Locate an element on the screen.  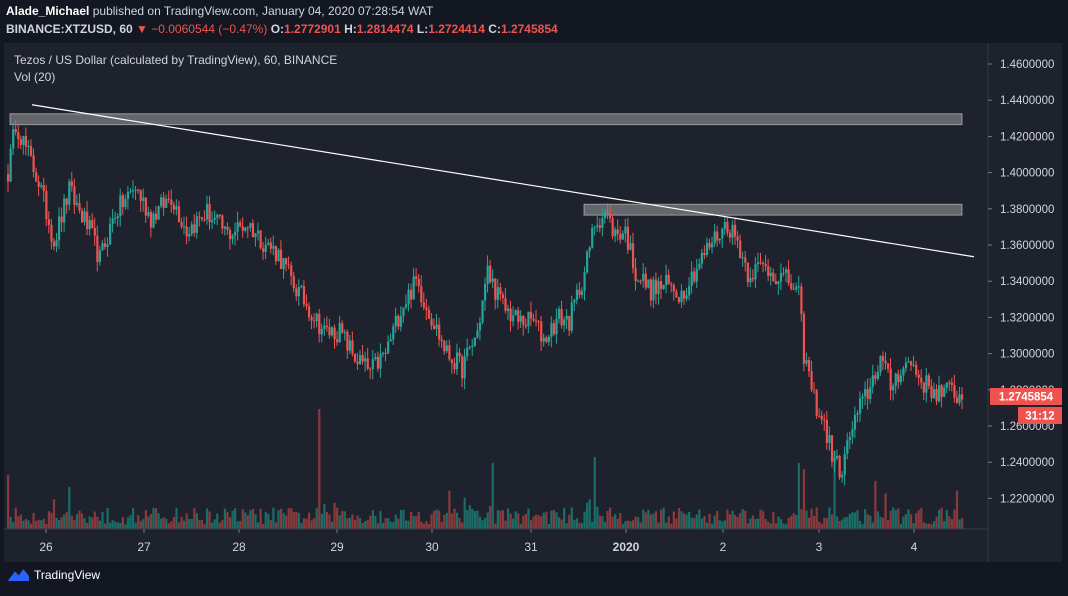
time-axis: 26 27 28 29 30 31 2020 2 3 4 is located at coordinates (478, 541).